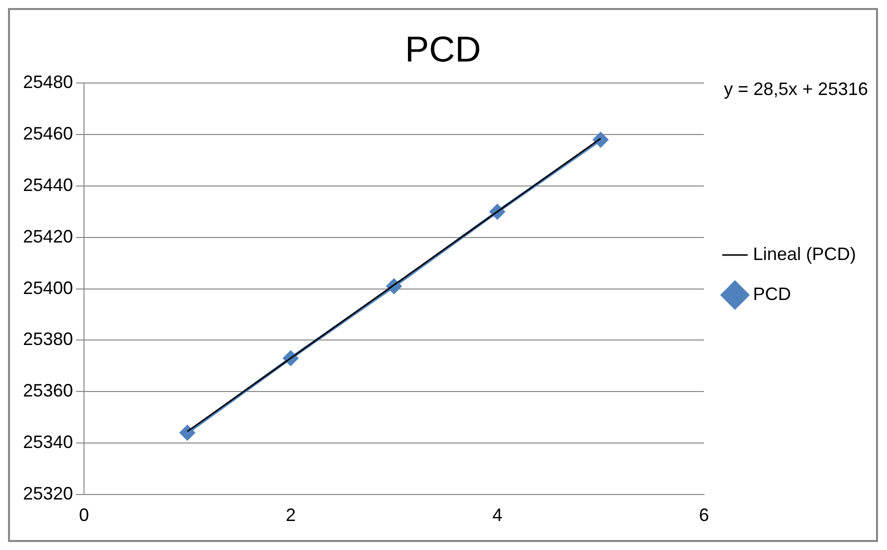 The image size is (887, 550). Describe the element at coordinates (48, 442) in the screenshot. I see `y-tick-label: 25340` at that location.